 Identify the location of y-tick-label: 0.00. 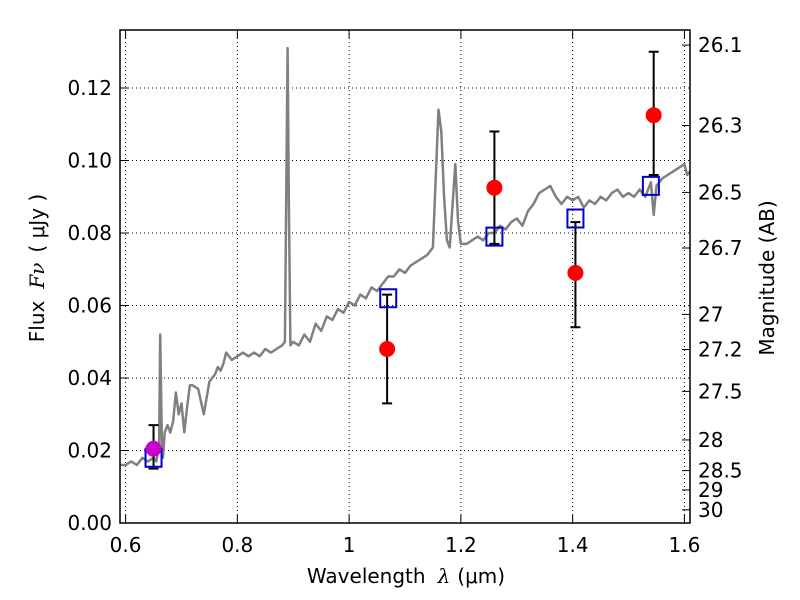
(89, 523).